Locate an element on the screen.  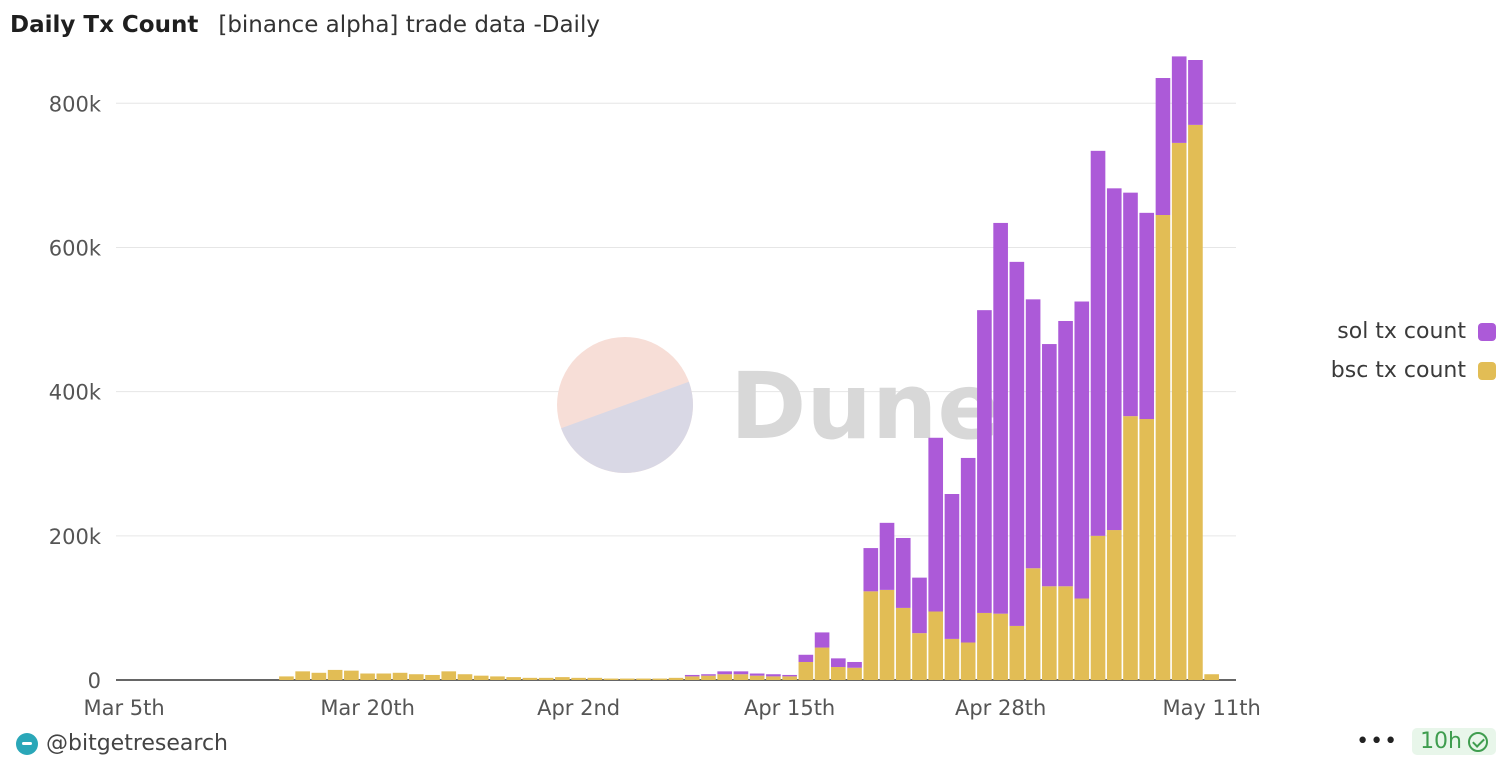
y-tick-label: 400k is located at coordinates (75, 393).